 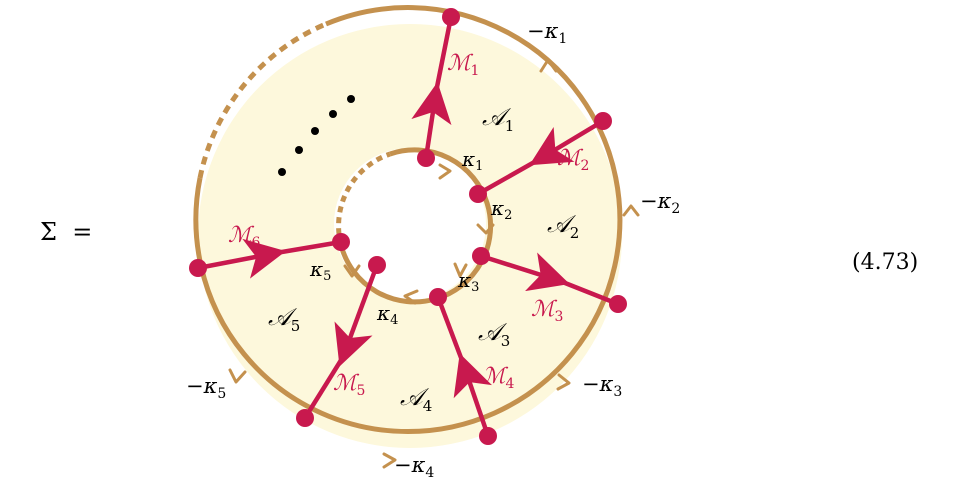 What do you see at coordinates (450, 330) in the screenshot?
I see `arrow-m4-tail` at bounding box center [450, 330].